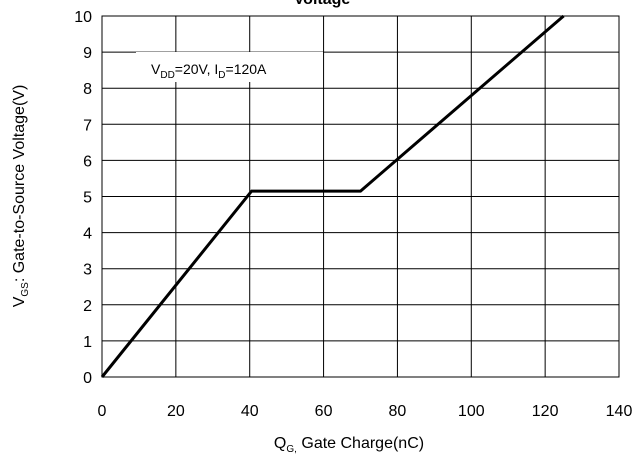 Image resolution: width=636 pixels, height=455 pixels. I want to click on y-tick-label-5: 5, so click(87, 198).